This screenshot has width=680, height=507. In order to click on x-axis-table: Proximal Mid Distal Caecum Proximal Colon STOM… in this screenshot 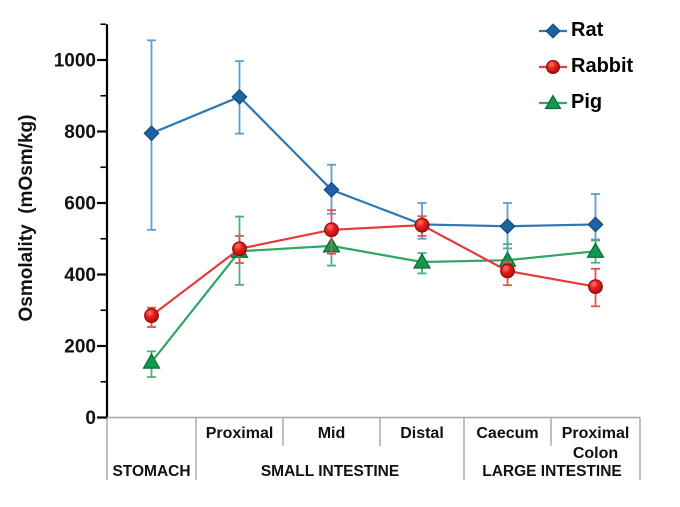, I will do `click(373, 448)`.